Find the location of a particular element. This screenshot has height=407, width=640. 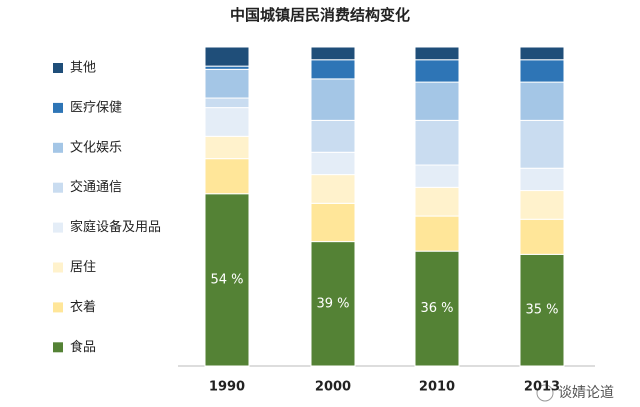

x-tick-label: 2000 is located at coordinates (333, 387).